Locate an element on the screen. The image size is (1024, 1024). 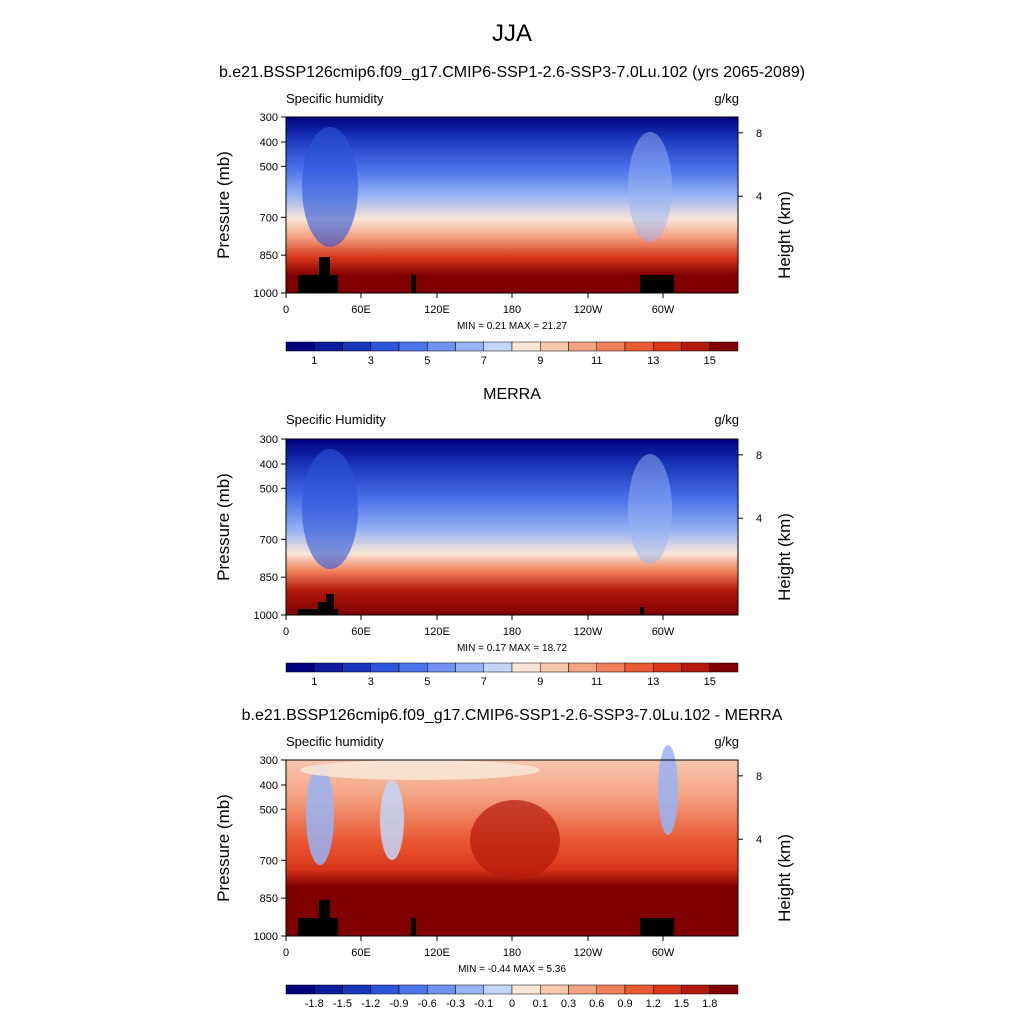
panel-2-moist-column is located at coordinates (650, 509).